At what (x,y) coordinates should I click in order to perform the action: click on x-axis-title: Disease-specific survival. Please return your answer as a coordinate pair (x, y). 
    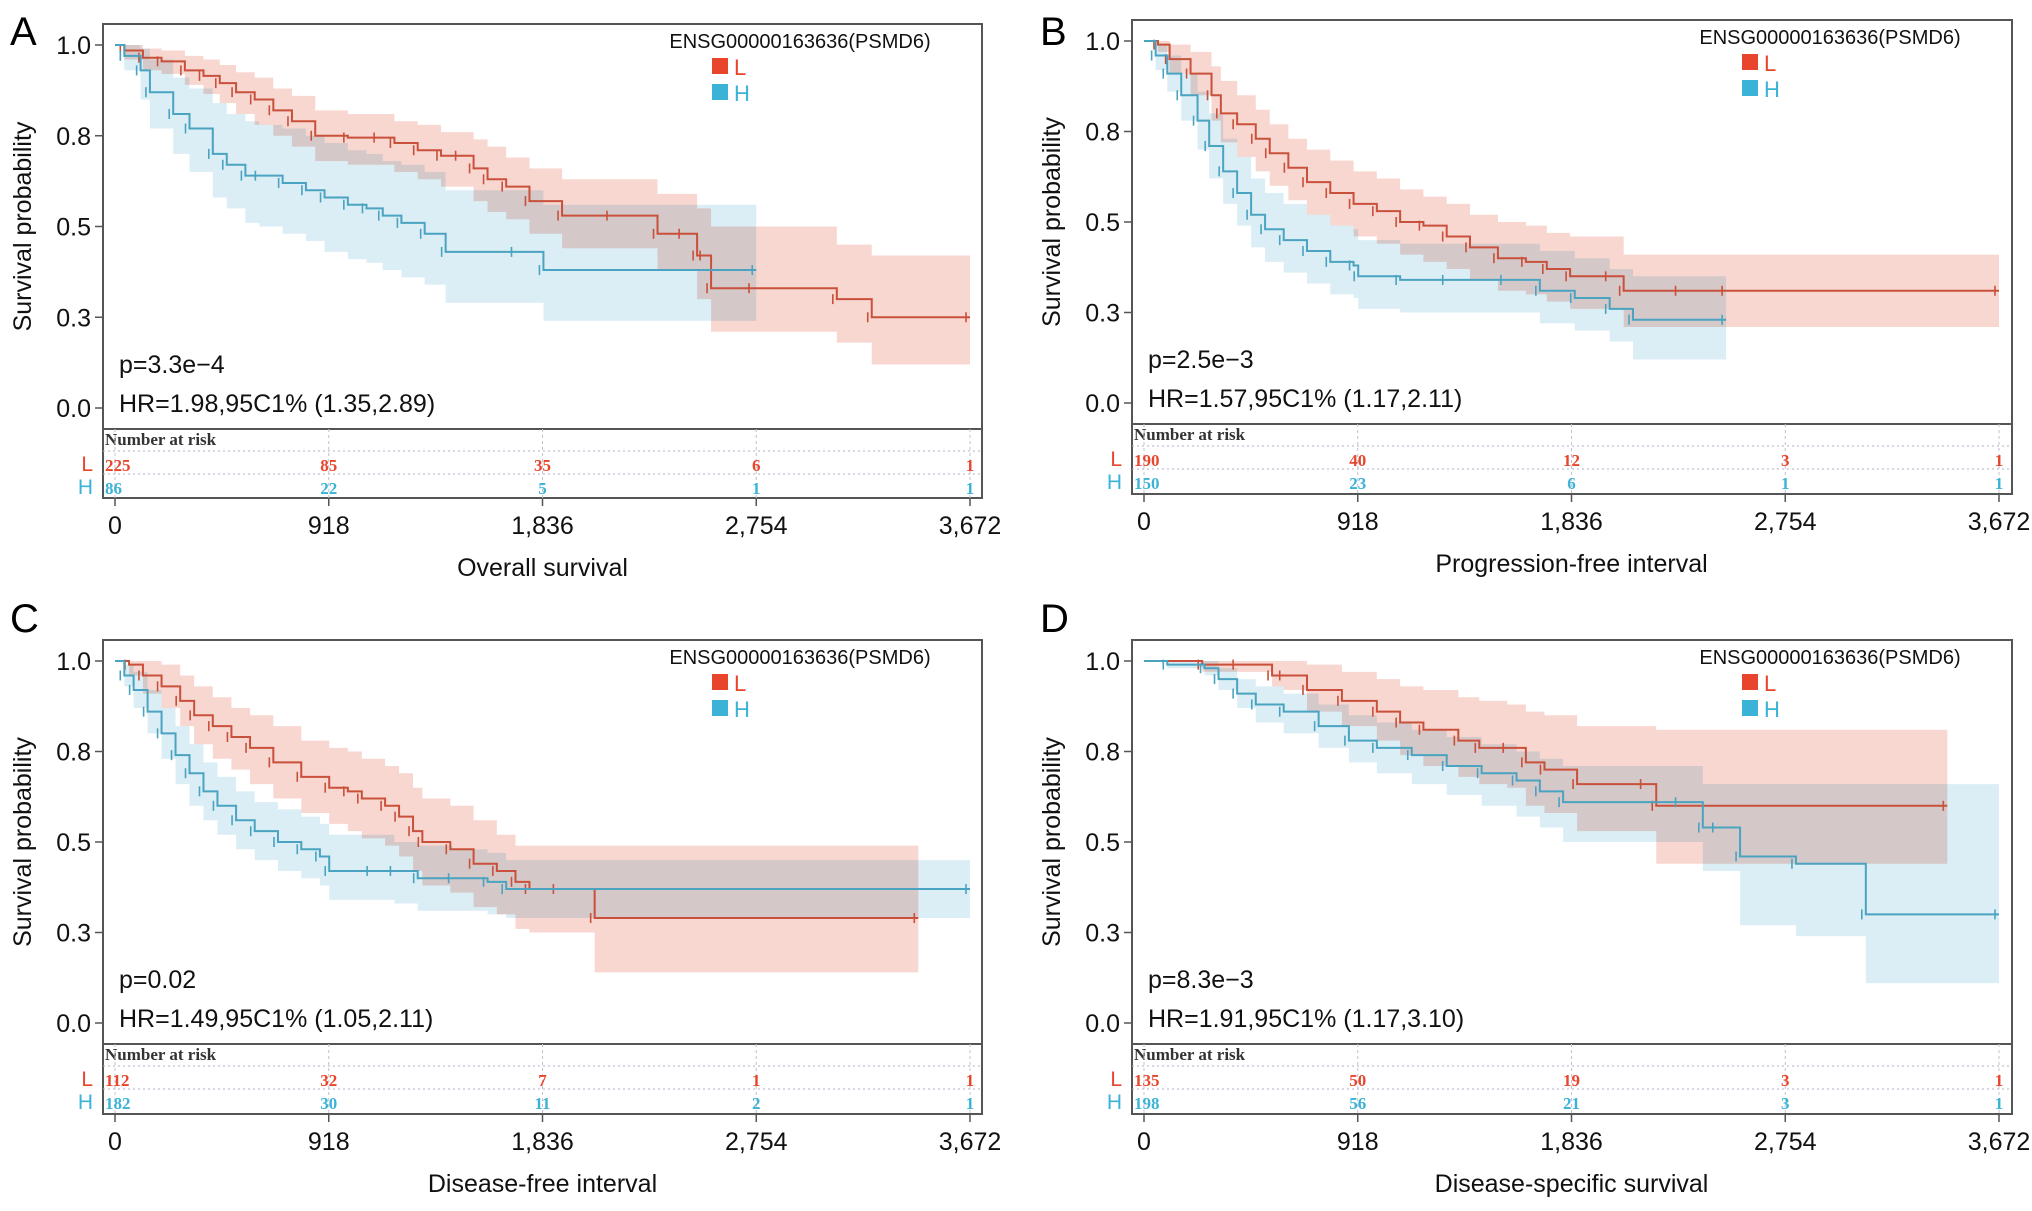
    Looking at the image, I should click on (1572, 1184).